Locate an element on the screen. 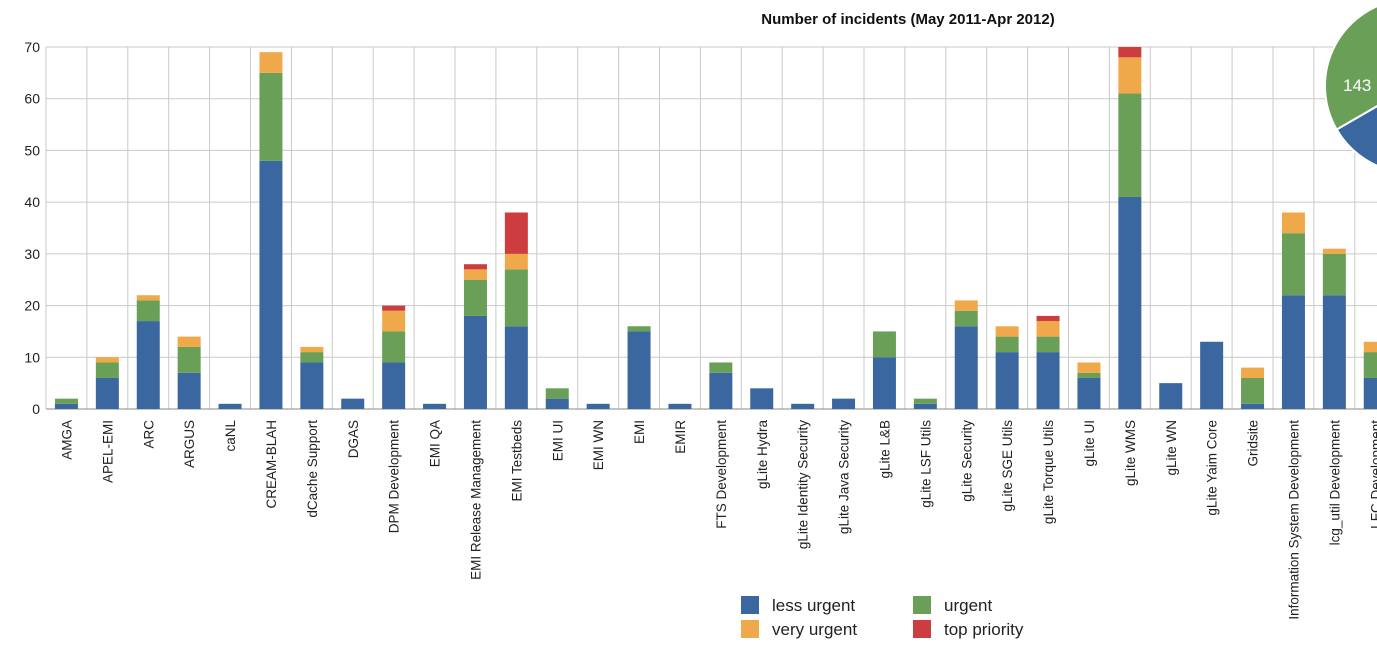 The image size is (1377, 671). x-tick-label: dCache Support is located at coordinates (312, 469).